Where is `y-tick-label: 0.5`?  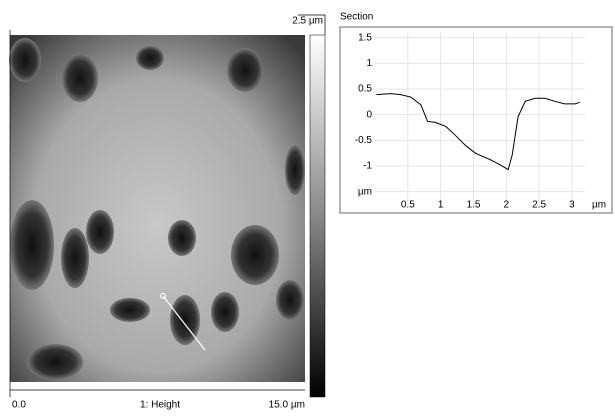
y-tick-label: 0.5 is located at coordinates (365, 89).